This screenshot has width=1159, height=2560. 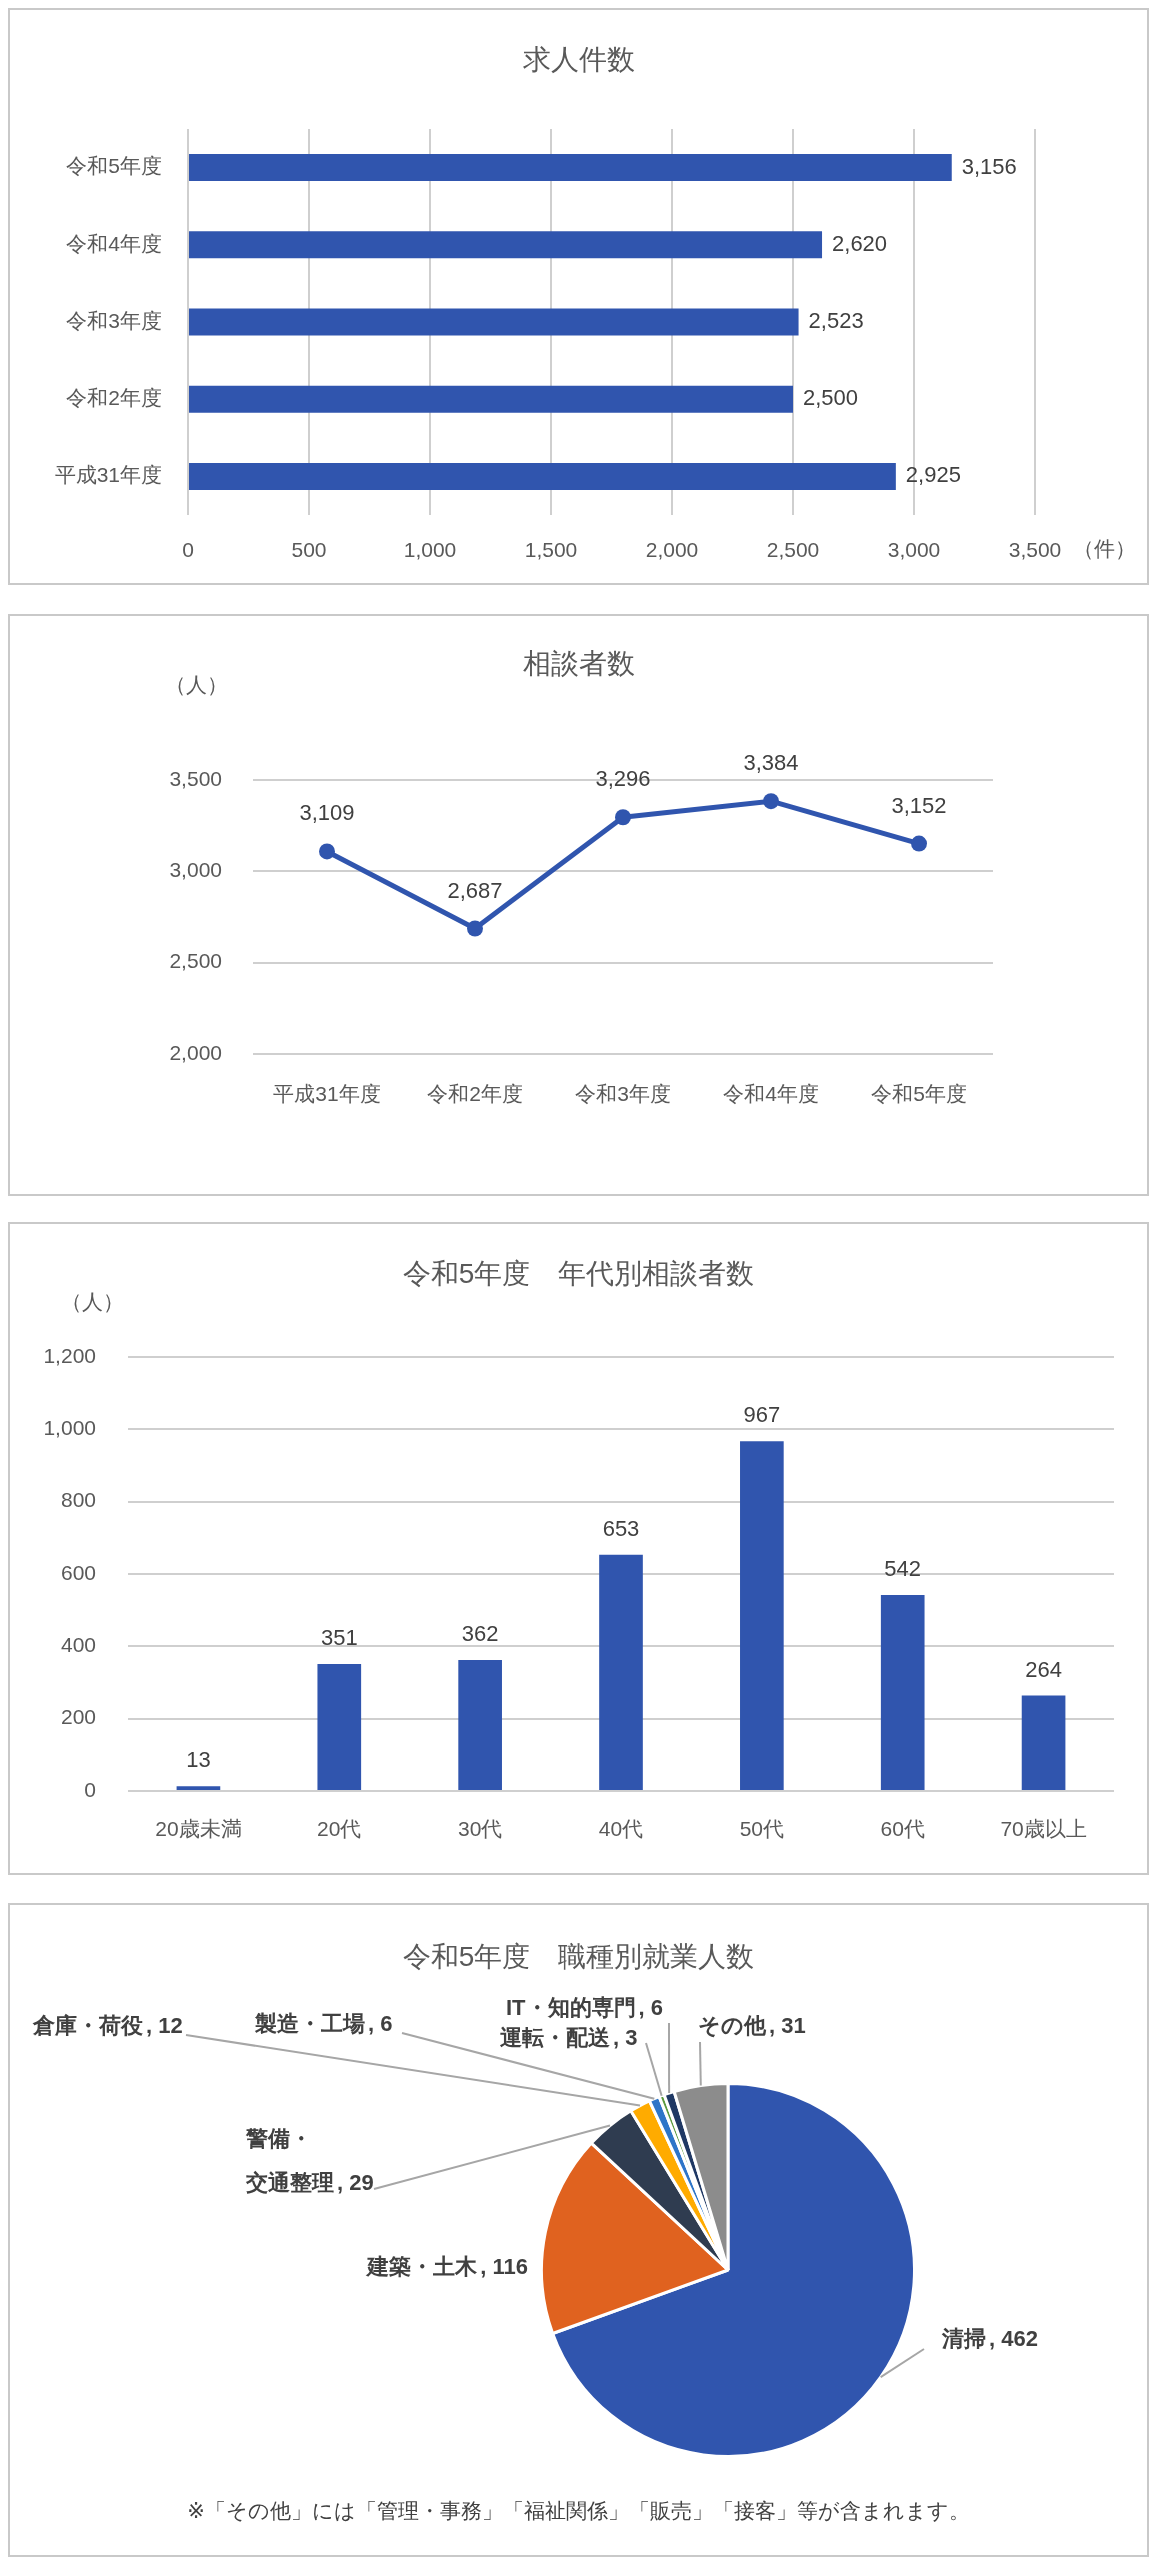 I want to click on y-tick-label: 600, so click(x=78, y=1572).